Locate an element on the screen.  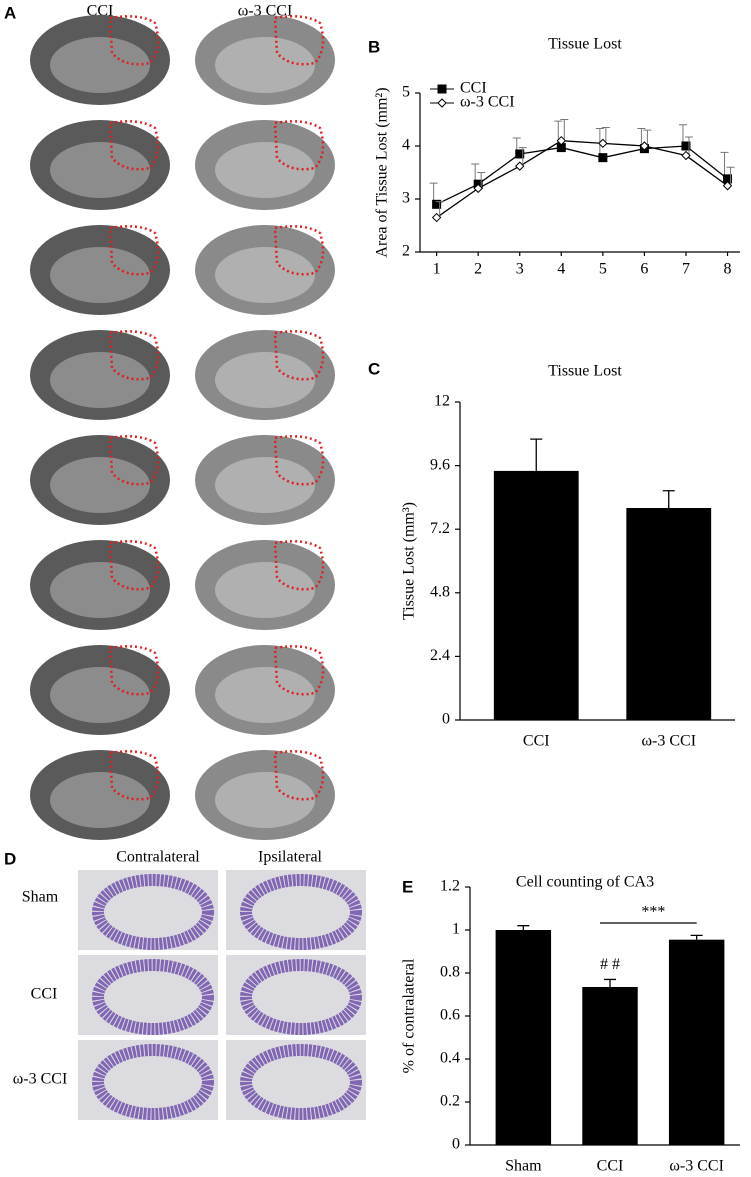
y-tick-label: 0.6 is located at coordinates (450, 1015).